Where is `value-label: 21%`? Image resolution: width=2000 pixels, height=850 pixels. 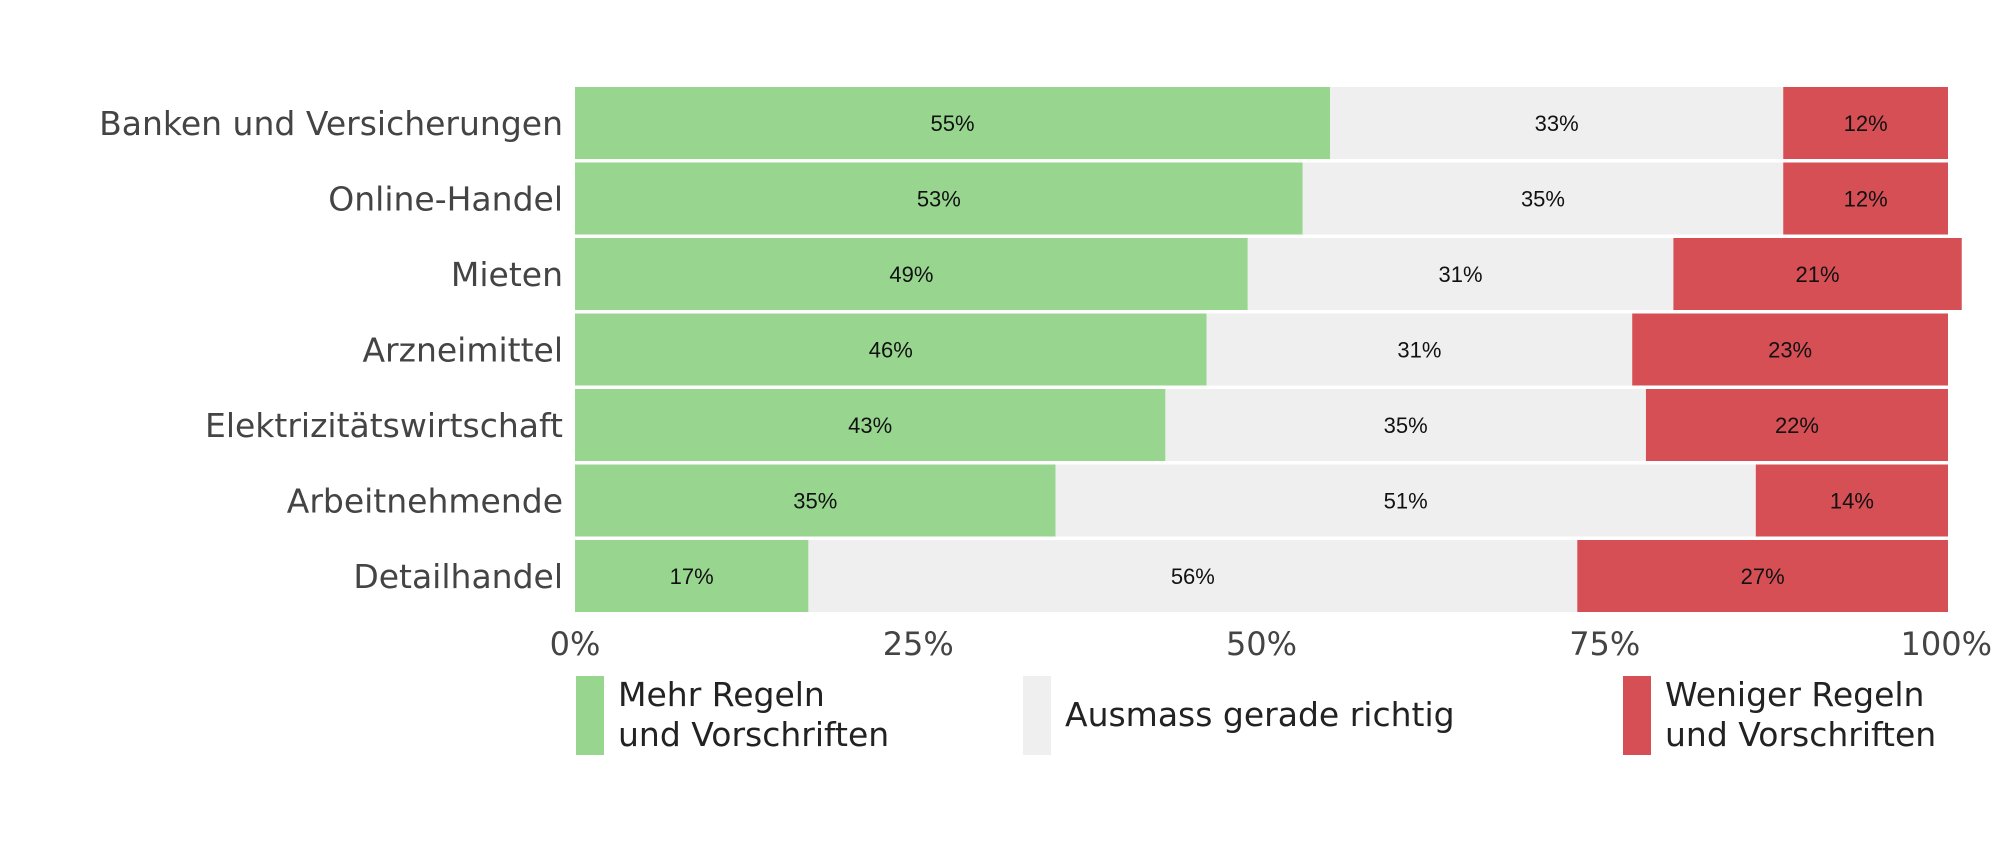 value-label: 21% is located at coordinates (1818, 274).